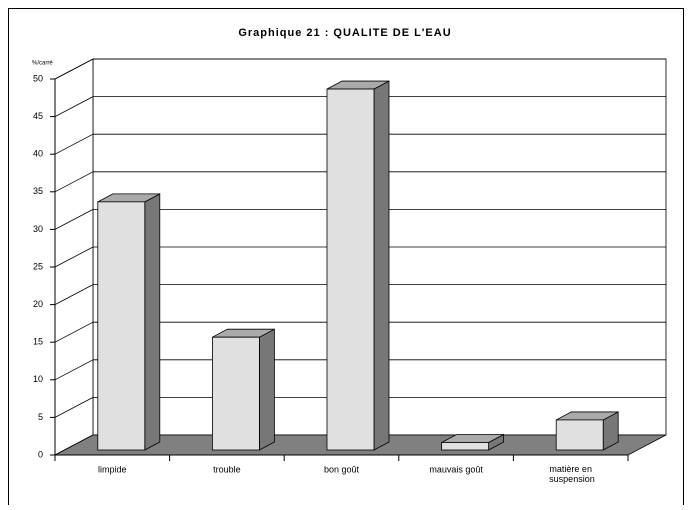 This screenshot has height=510, width=690. Describe the element at coordinates (40, 417) in the screenshot. I see `y-tick-label: 5` at that location.